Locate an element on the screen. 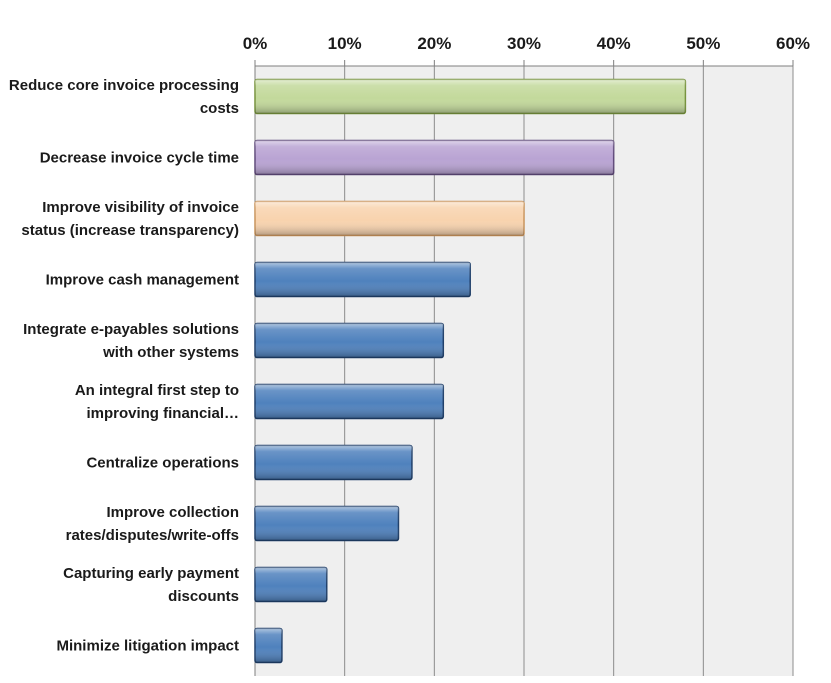  category-label: with other systems is located at coordinates (170, 352).